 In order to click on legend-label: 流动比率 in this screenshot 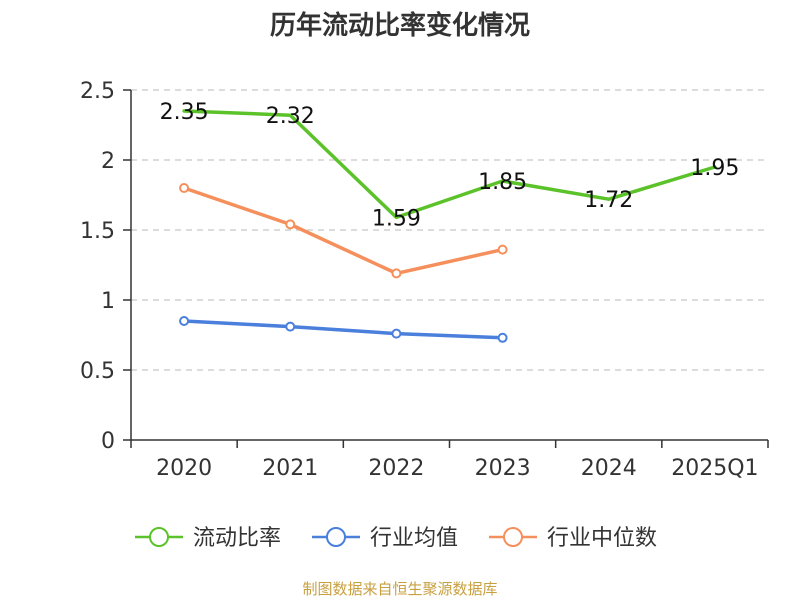, I will do `click(237, 538)`.